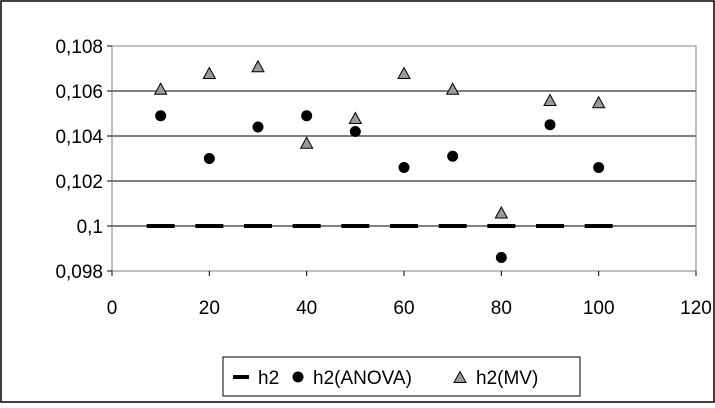 This screenshot has width=715, height=408. What do you see at coordinates (79, 92) in the screenshot?
I see `y-tick-label: 0,106` at bounding box center [79, 92].